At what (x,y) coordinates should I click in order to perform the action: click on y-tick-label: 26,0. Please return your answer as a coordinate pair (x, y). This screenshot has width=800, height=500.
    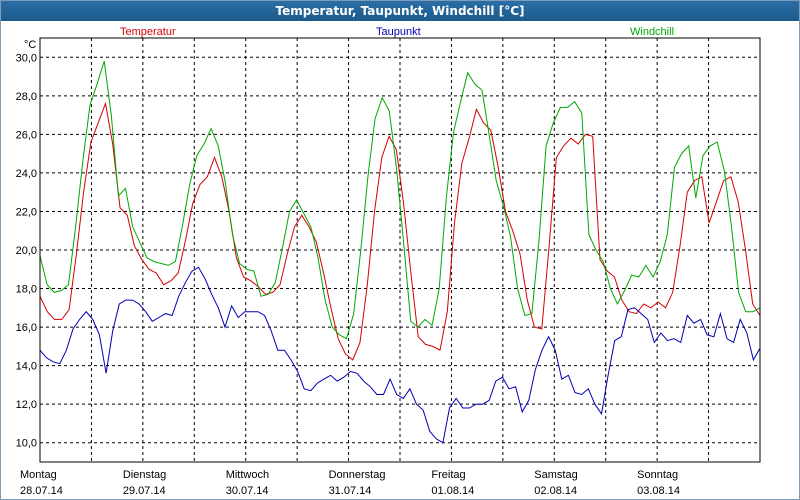
    Looking at the image, I should click on (26, 135).